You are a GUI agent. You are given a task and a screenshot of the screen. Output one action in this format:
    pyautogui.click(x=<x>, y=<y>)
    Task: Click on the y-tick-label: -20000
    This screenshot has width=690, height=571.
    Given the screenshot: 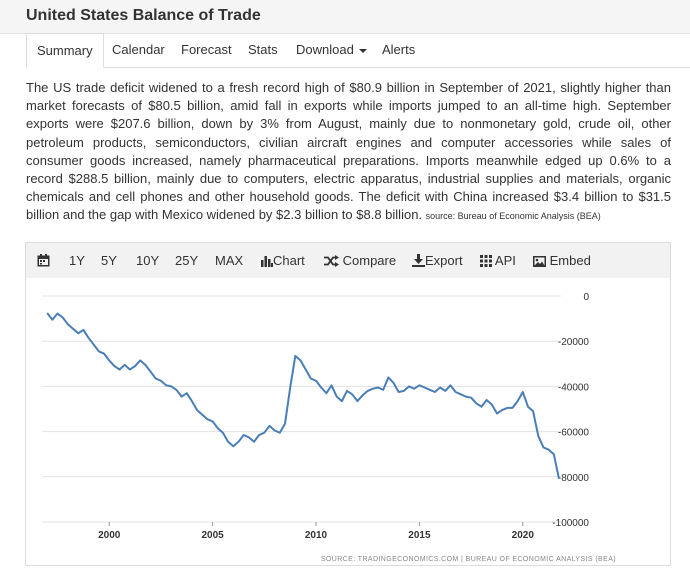 What is the action you would take?
    pyautogui.click(x=574, y=342)
    